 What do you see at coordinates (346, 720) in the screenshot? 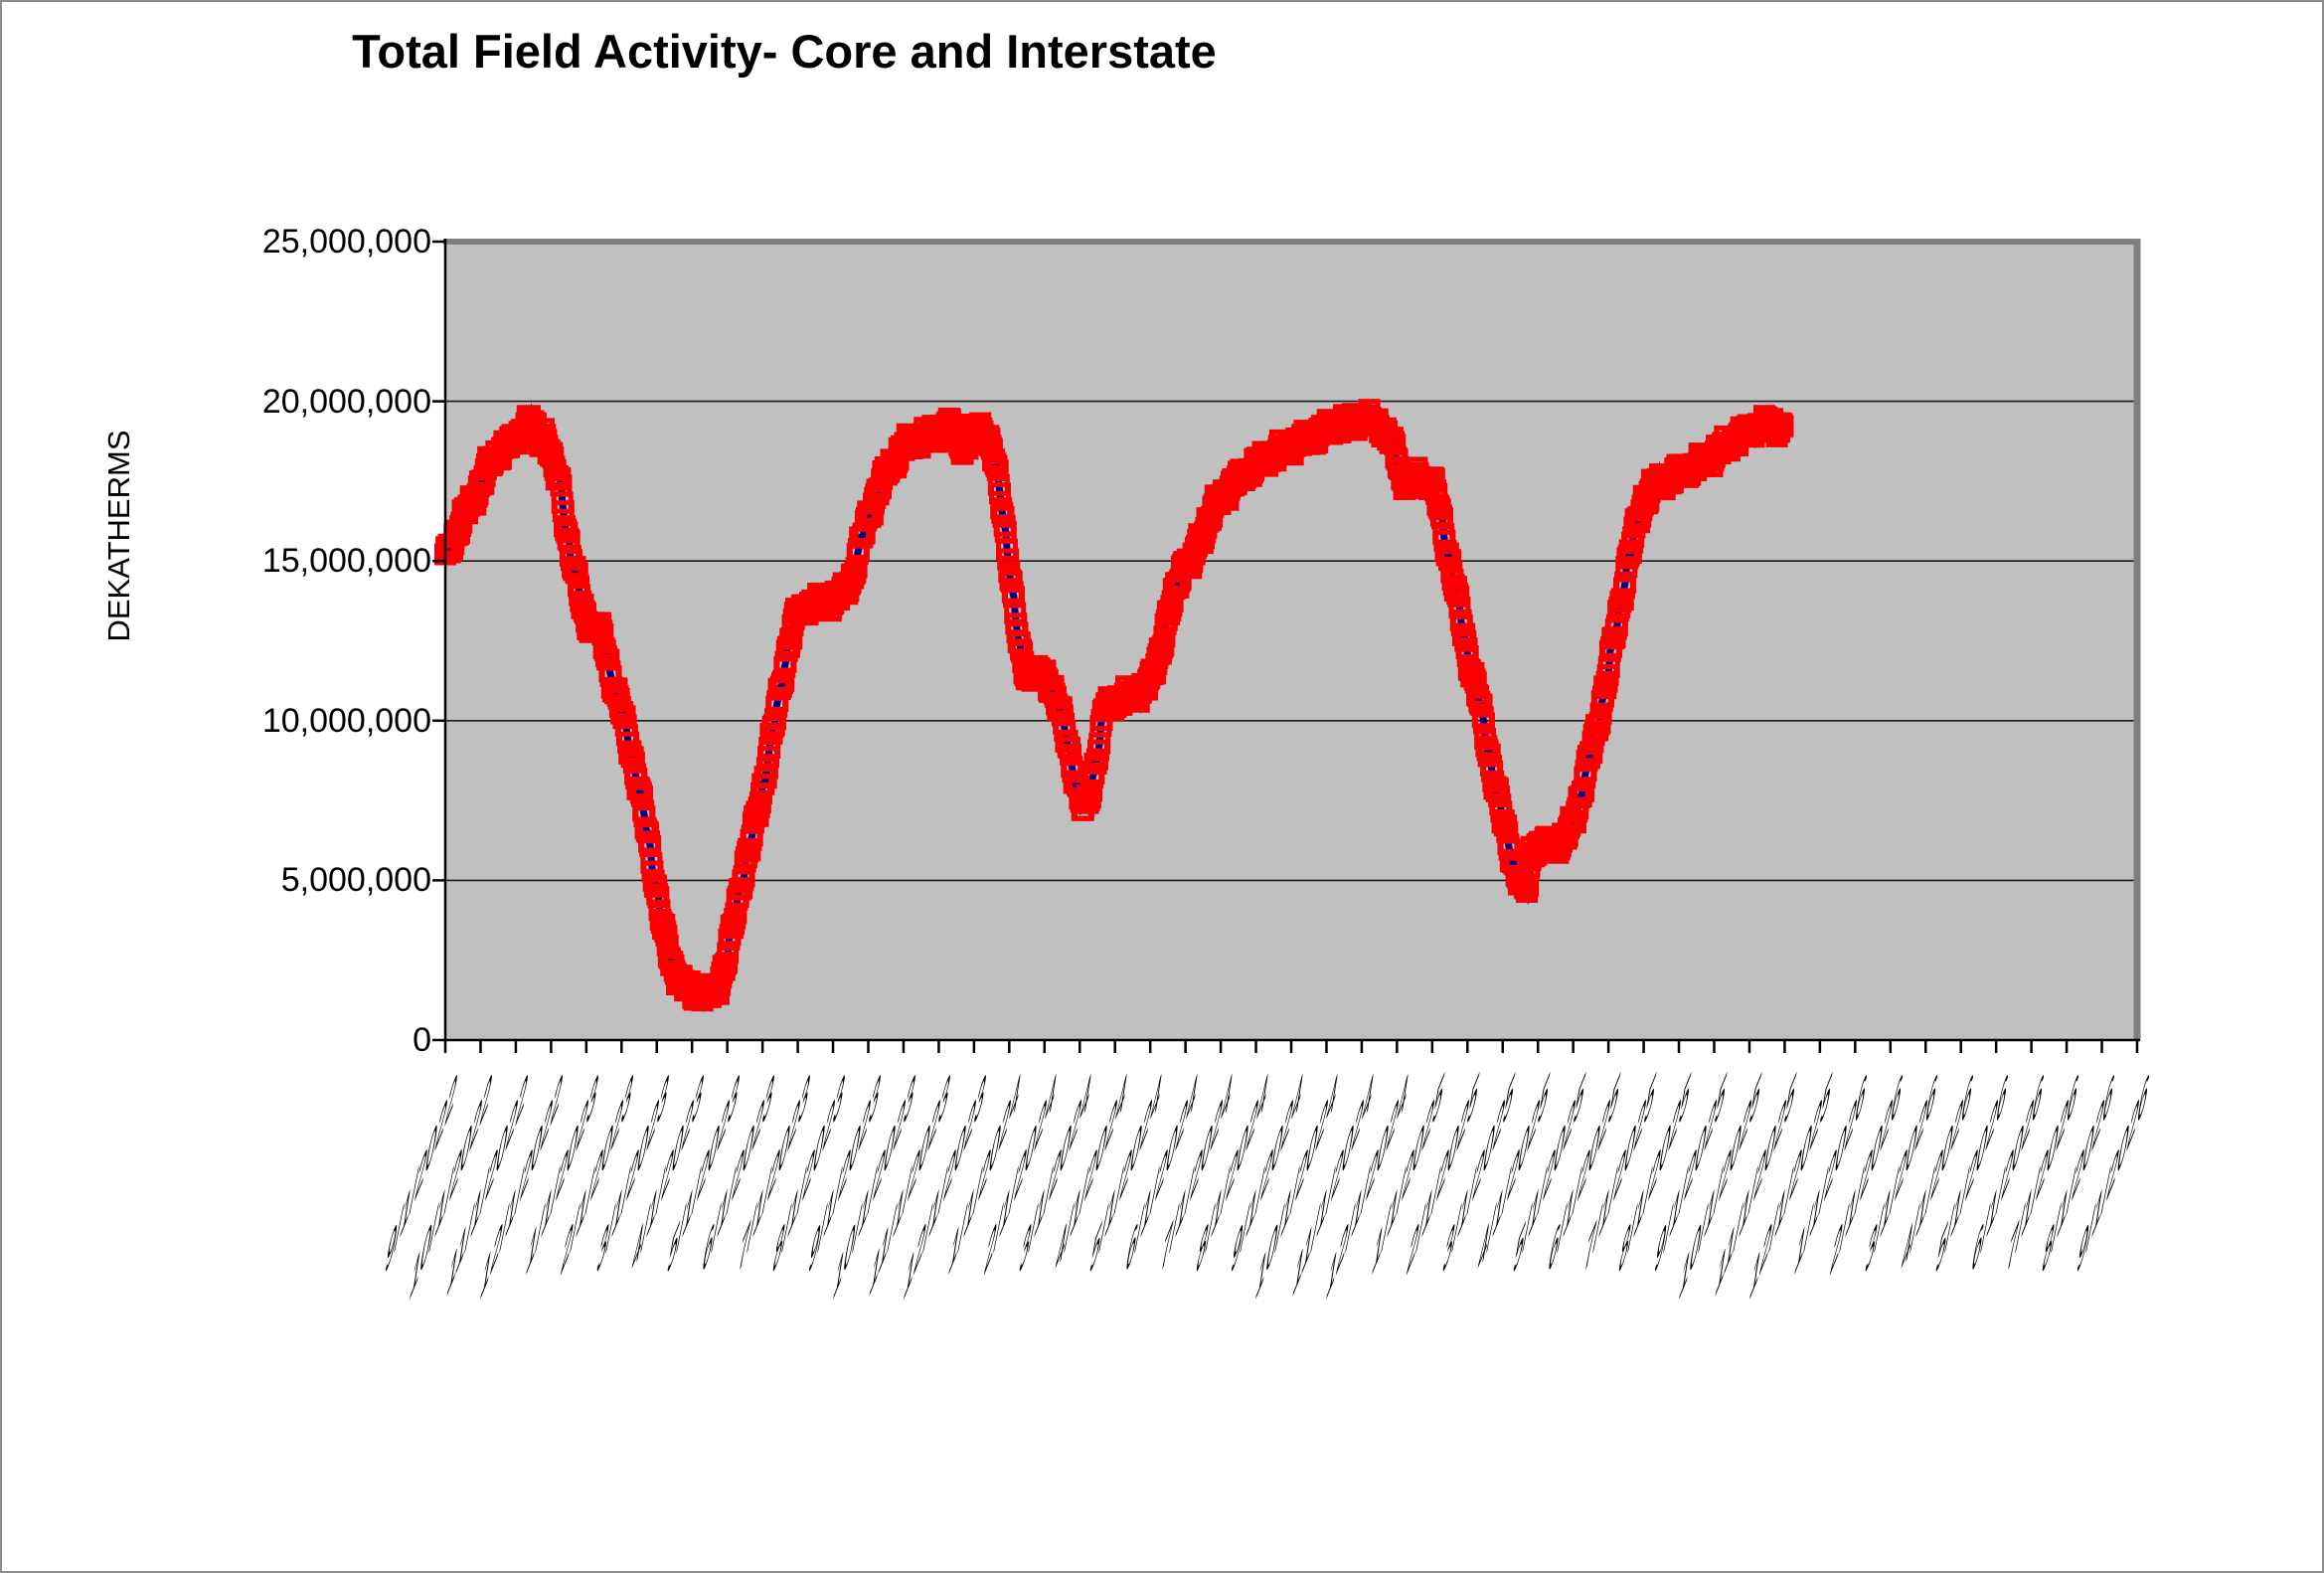
I see `y-axis-tick-label: 10,000,000` at bounding box center [346, 720].